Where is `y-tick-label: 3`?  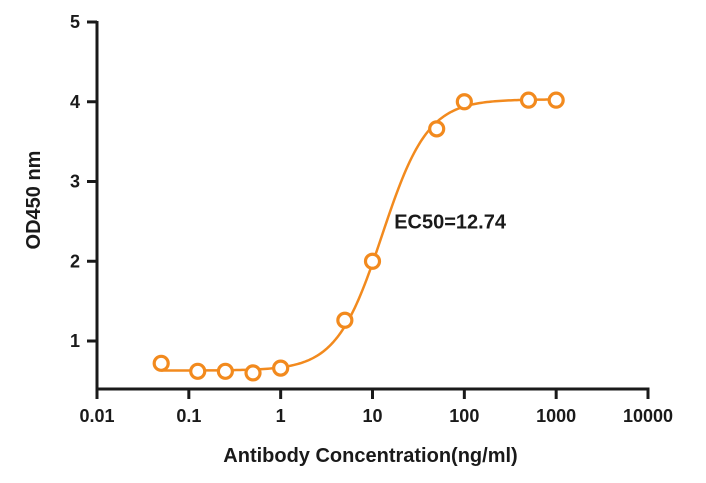
y-tick-label: 3 is located at coordinates (75, 182).